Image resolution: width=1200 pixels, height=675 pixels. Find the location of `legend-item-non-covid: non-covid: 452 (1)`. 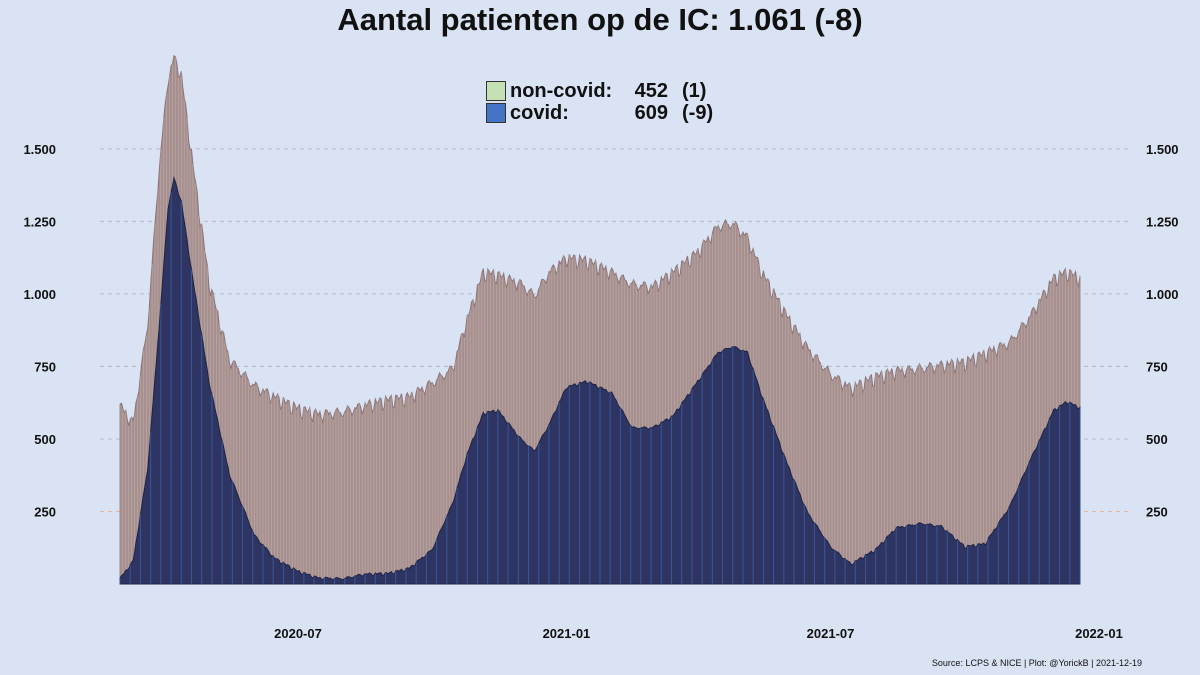

legend-item-non-covid: non-covid: 452 (1) is located at coordinates (599, 91).